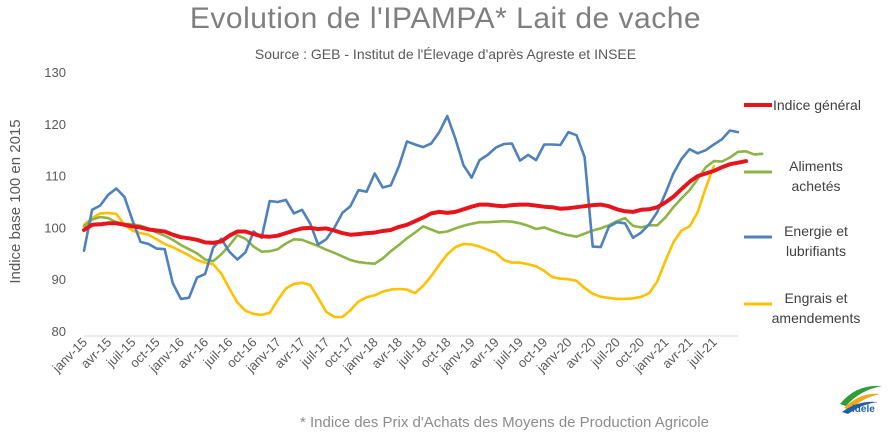 Image resolution: width=891 pixels, height=436 pixels. I want to click on logo-text: idele, so click(863, 409).